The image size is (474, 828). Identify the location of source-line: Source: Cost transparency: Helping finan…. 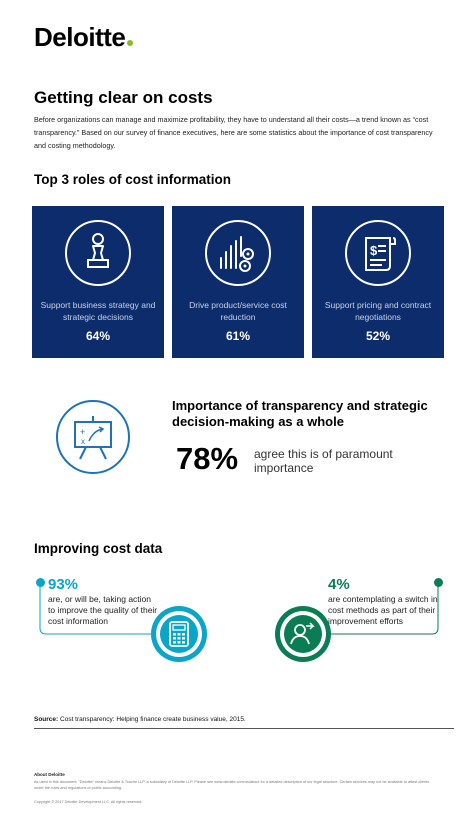
(140, 719).